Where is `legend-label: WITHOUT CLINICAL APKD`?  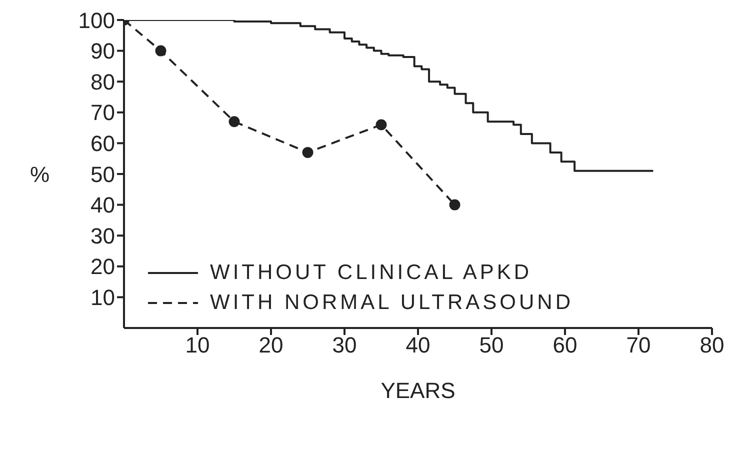 legend-label: WITHOUT CLINICAL APKD is located at coordinates (371, 273).